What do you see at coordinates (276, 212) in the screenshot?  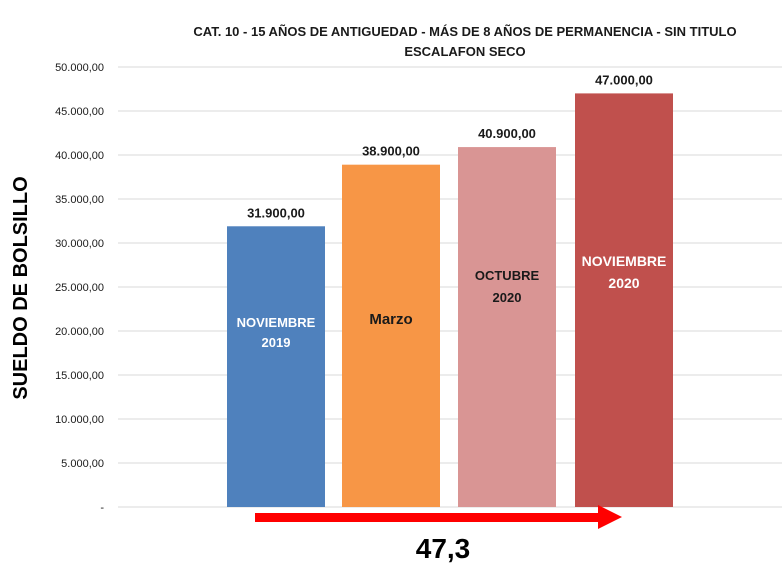 I see `data-label: 31.900,00` at bounding box center [276, 212].